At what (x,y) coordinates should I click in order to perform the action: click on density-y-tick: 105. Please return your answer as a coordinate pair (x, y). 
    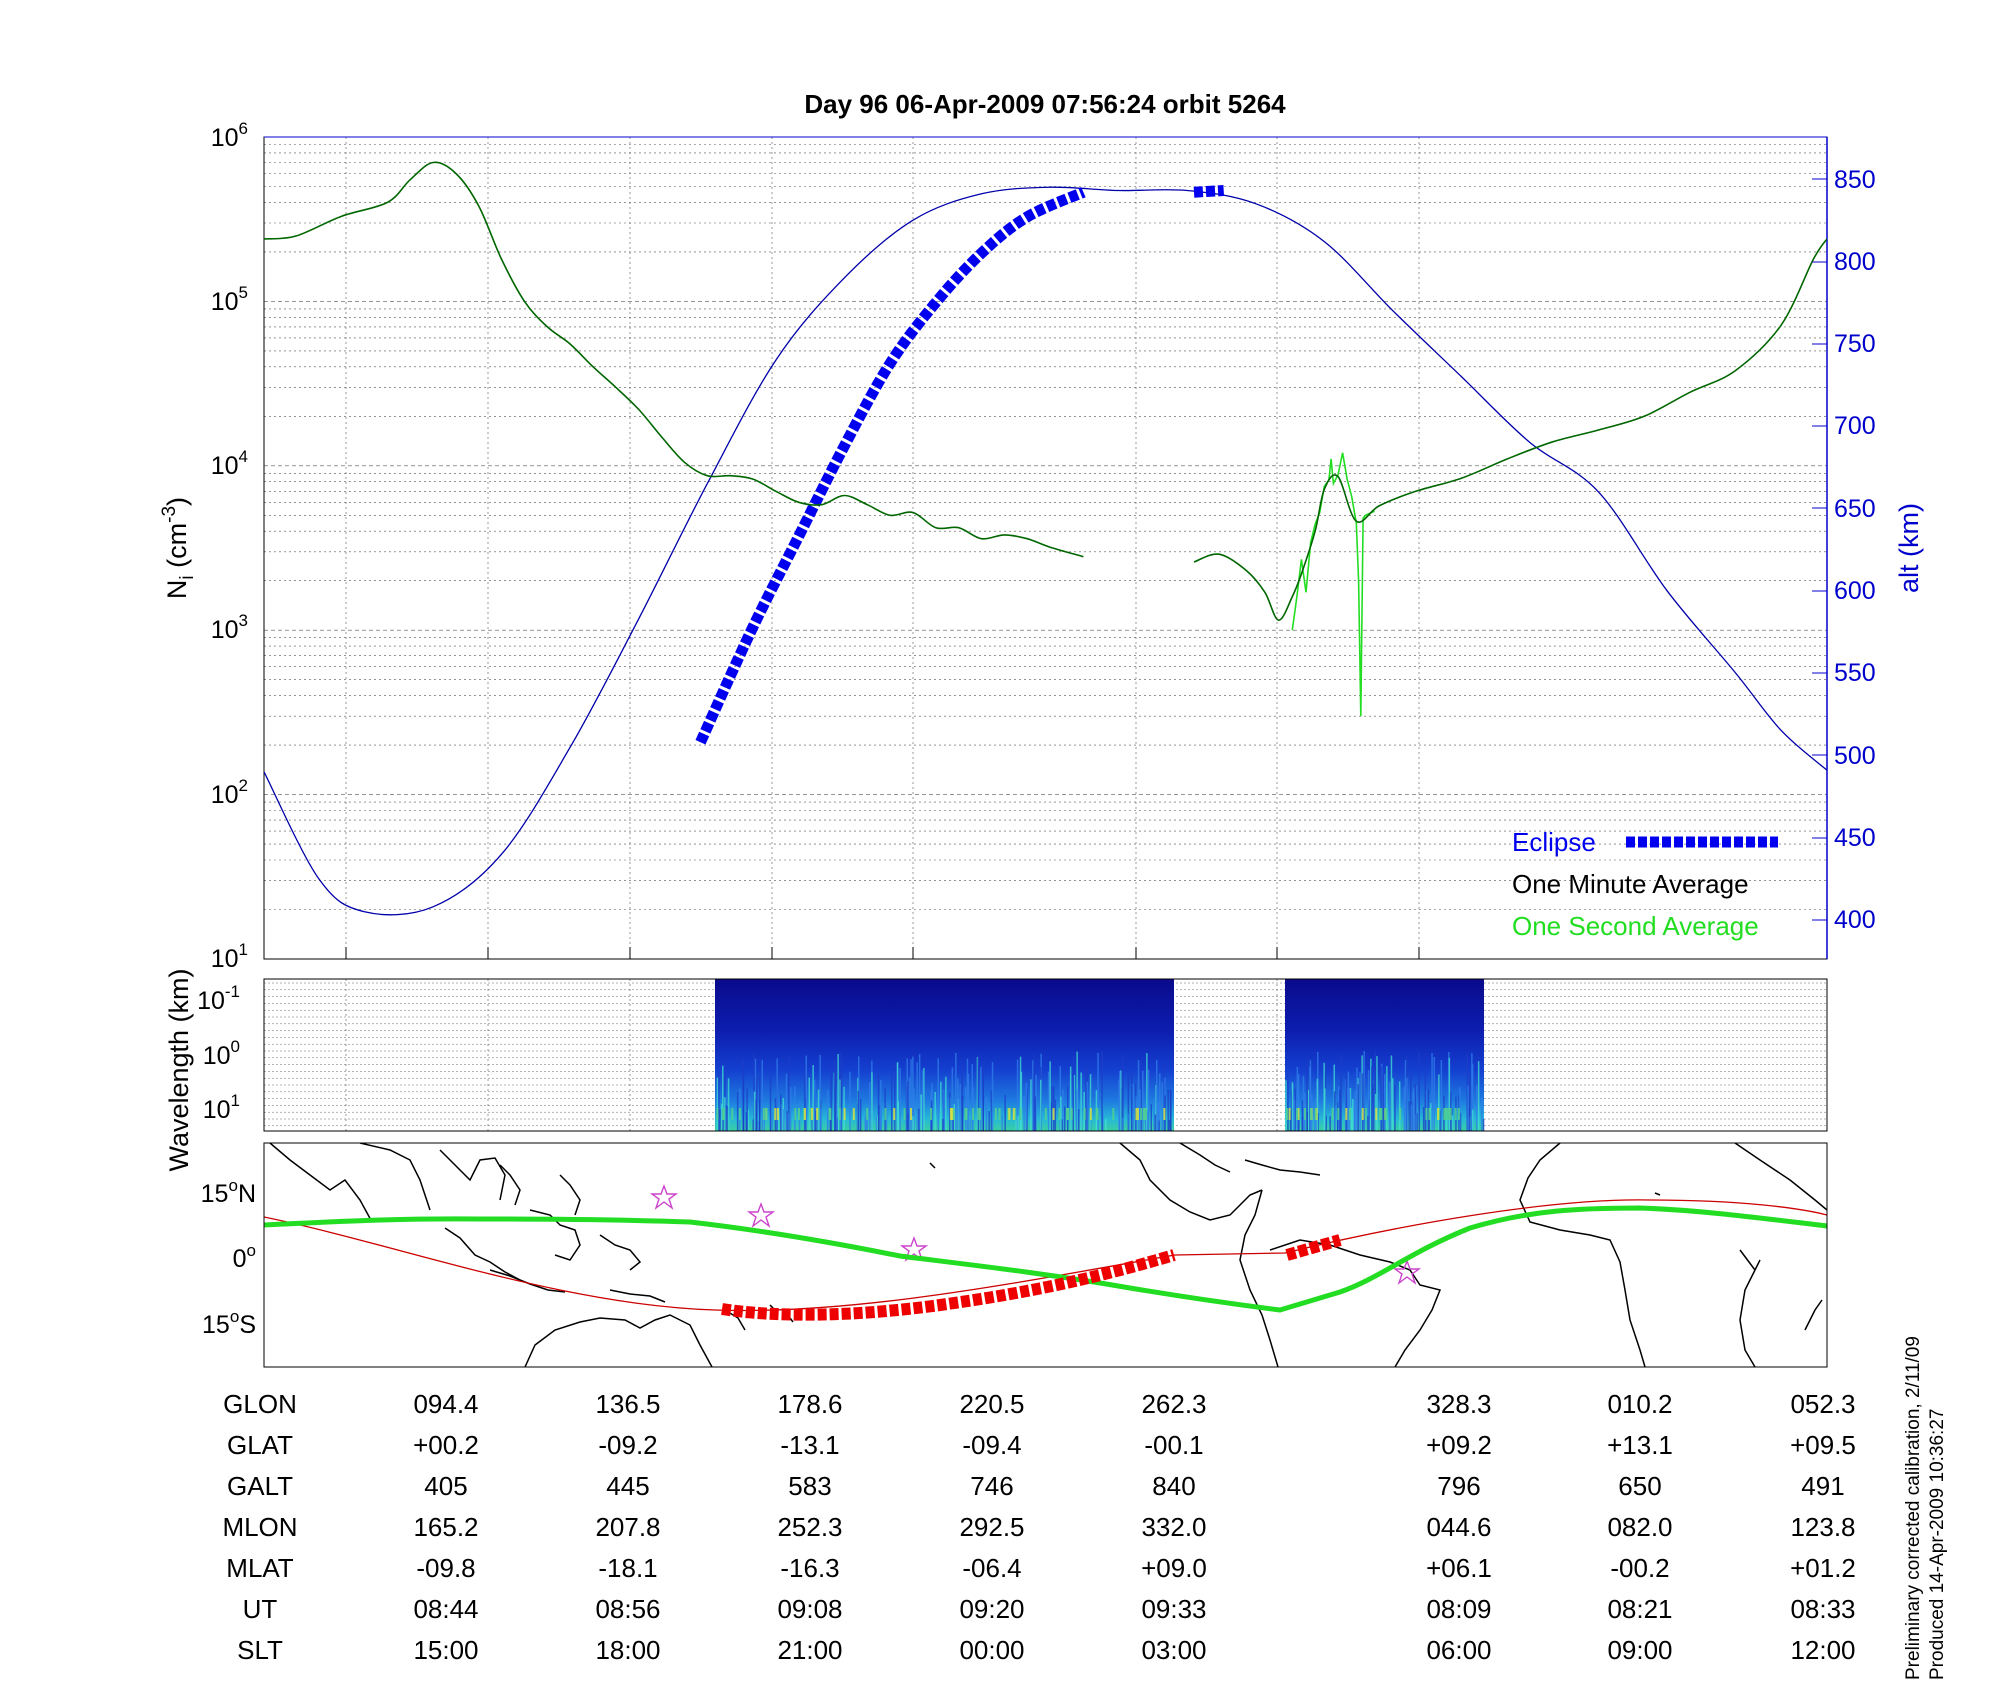
    Looking at the image, I should click on (229, 299).